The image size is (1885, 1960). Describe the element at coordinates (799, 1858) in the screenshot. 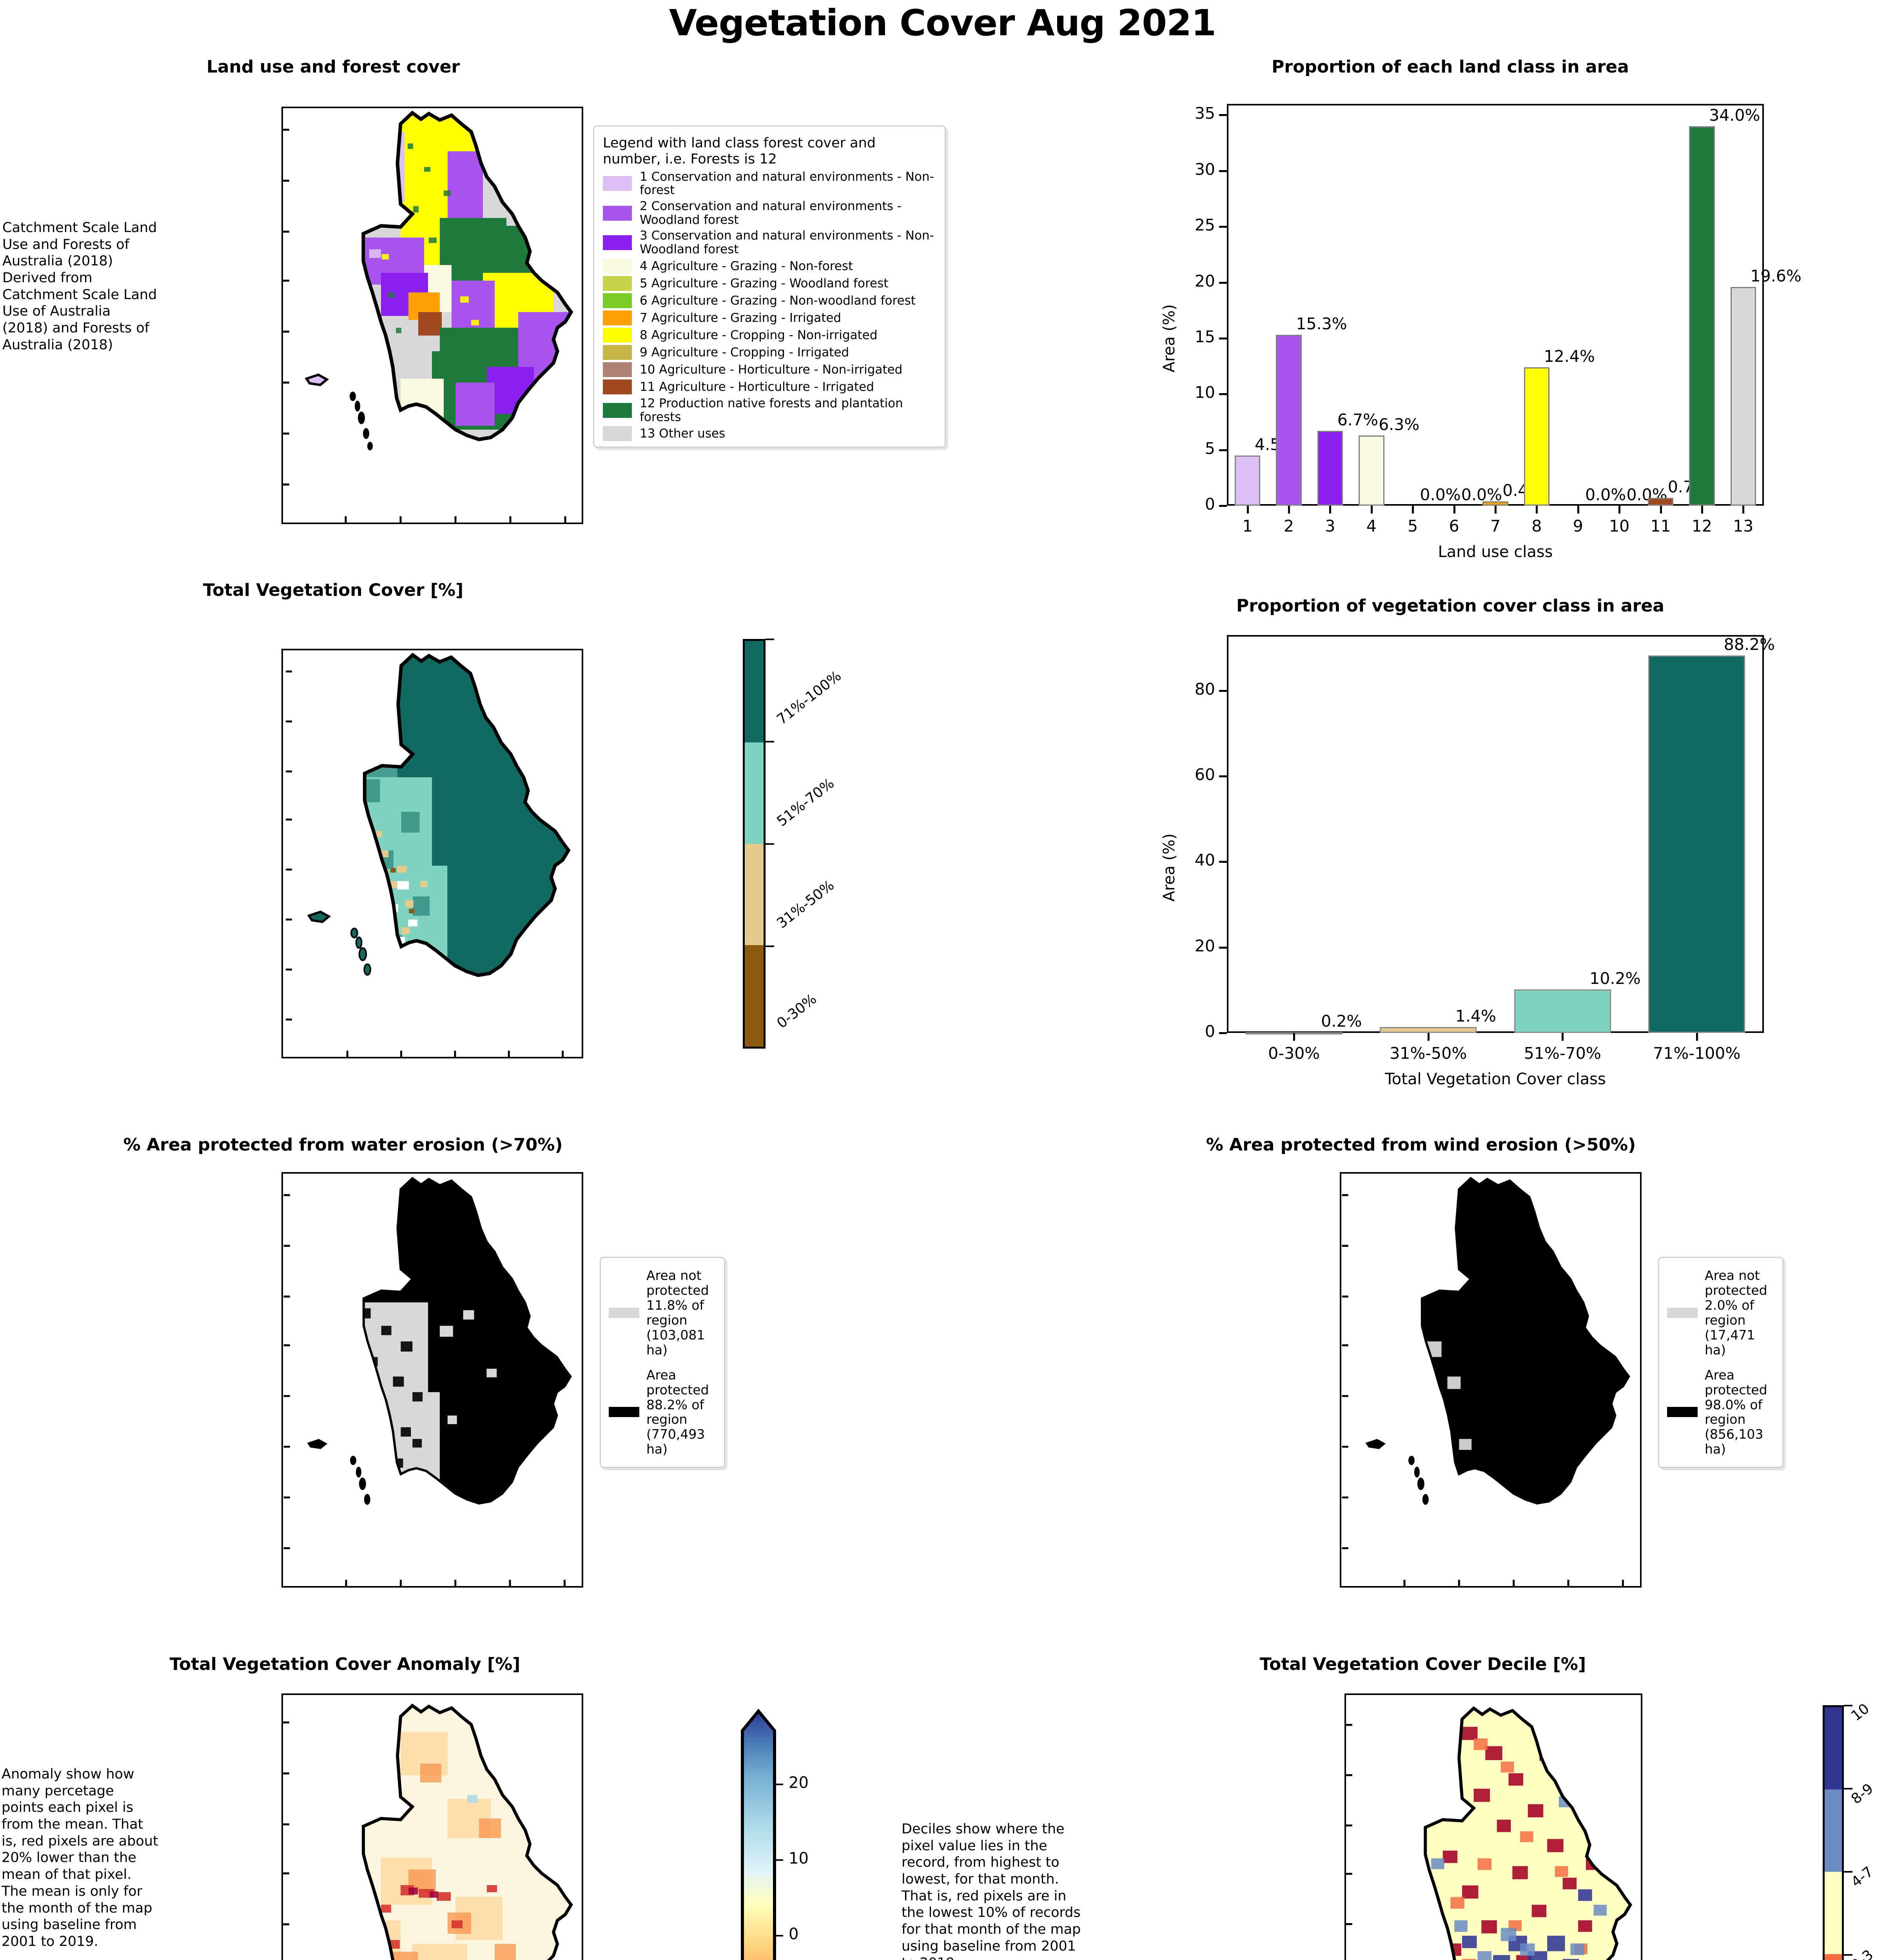

I see `anom-tick-10: 10` at that location.